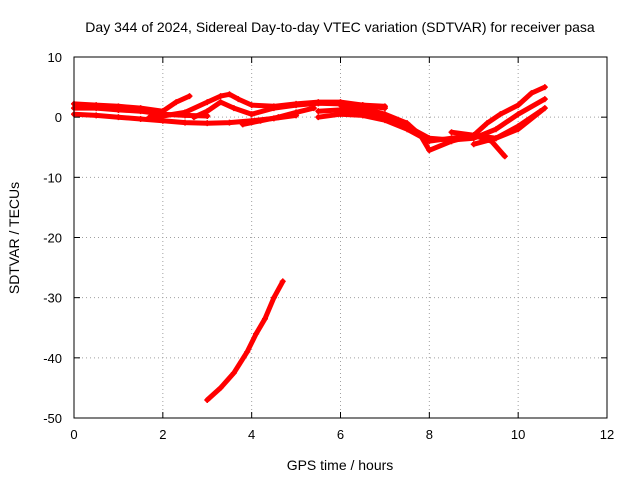 This screenshot has width=640, height=480. I want to click on x-tick-label: 10, so click(518, 434).